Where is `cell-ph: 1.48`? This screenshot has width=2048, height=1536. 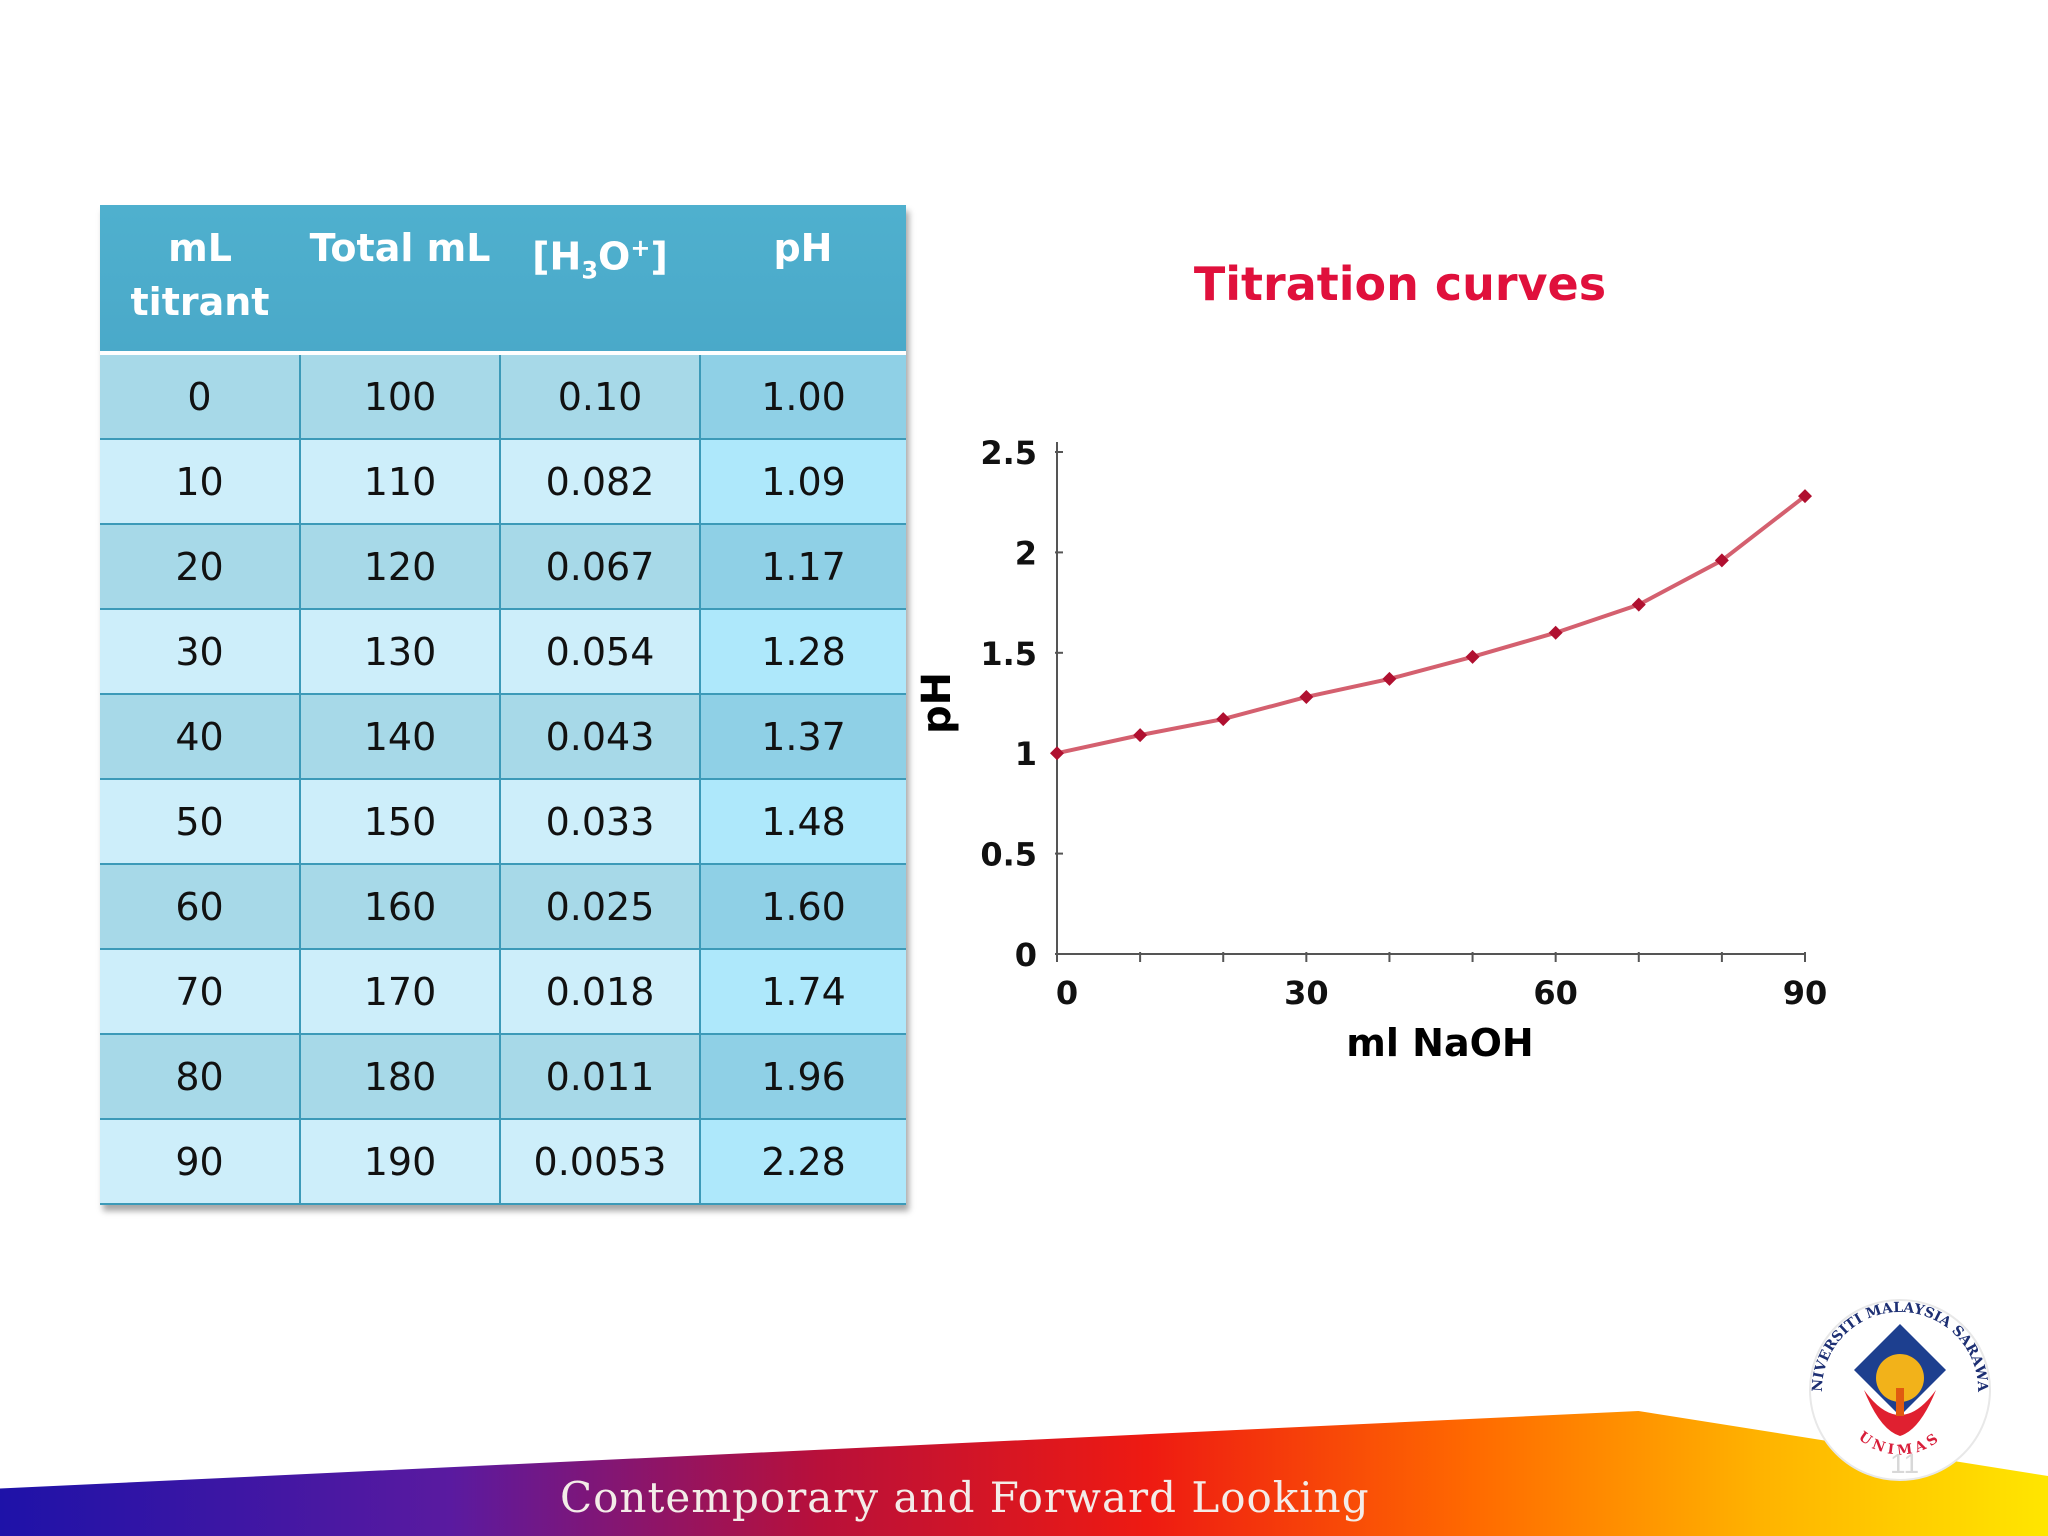
cell-ph: 1.48 is located at coordinates (803, 822).